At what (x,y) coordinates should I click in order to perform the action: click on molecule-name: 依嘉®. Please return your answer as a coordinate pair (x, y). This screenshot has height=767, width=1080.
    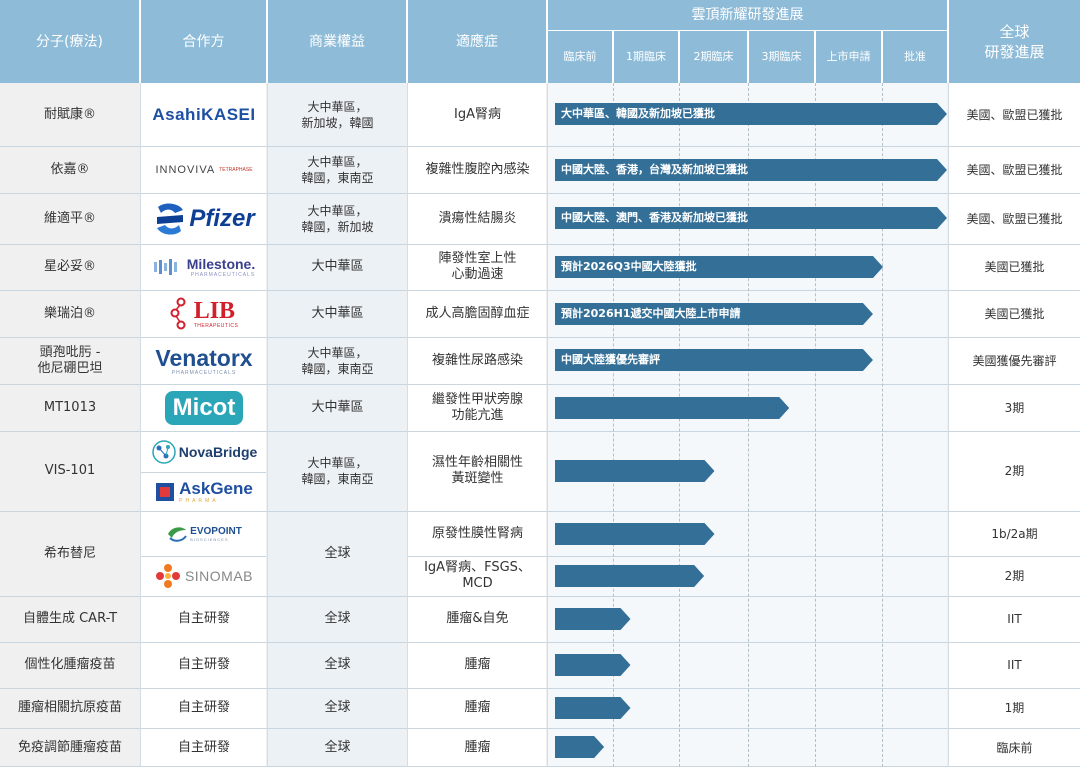
    Looking at the image, I should click on (70, 169).